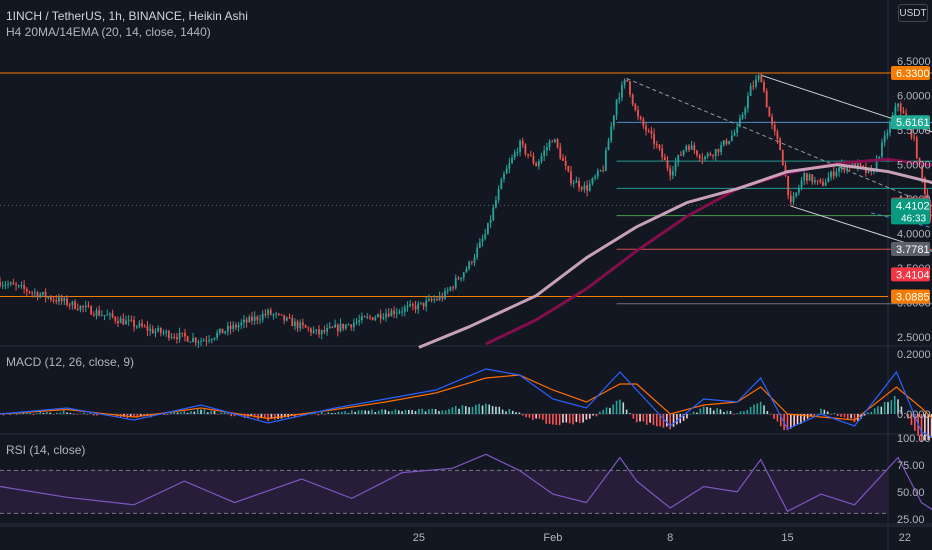 This screenshot has height=550, width=932. I want to click on indicator-legend-rsi: RSI (14, close), so click(46, 450).